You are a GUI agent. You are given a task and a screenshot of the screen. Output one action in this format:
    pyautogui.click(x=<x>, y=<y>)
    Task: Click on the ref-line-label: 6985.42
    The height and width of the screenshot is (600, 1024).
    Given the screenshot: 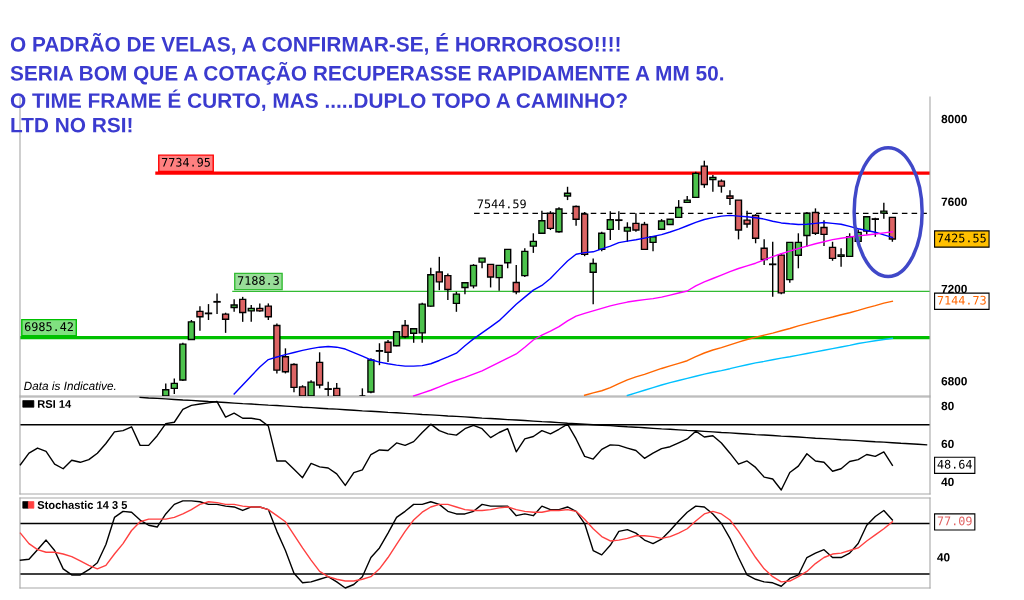 What is the action you would take?
    pyautogui.click(x=48, y=327)
    